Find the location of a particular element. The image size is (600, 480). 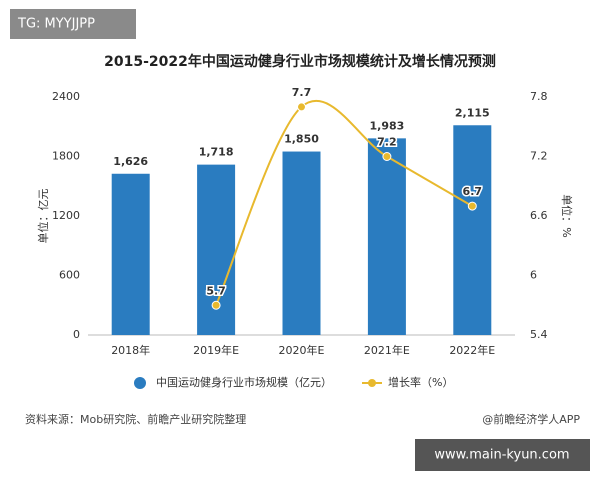

credit: @前瞻经济学人APP is located at coordinates (531, 419).